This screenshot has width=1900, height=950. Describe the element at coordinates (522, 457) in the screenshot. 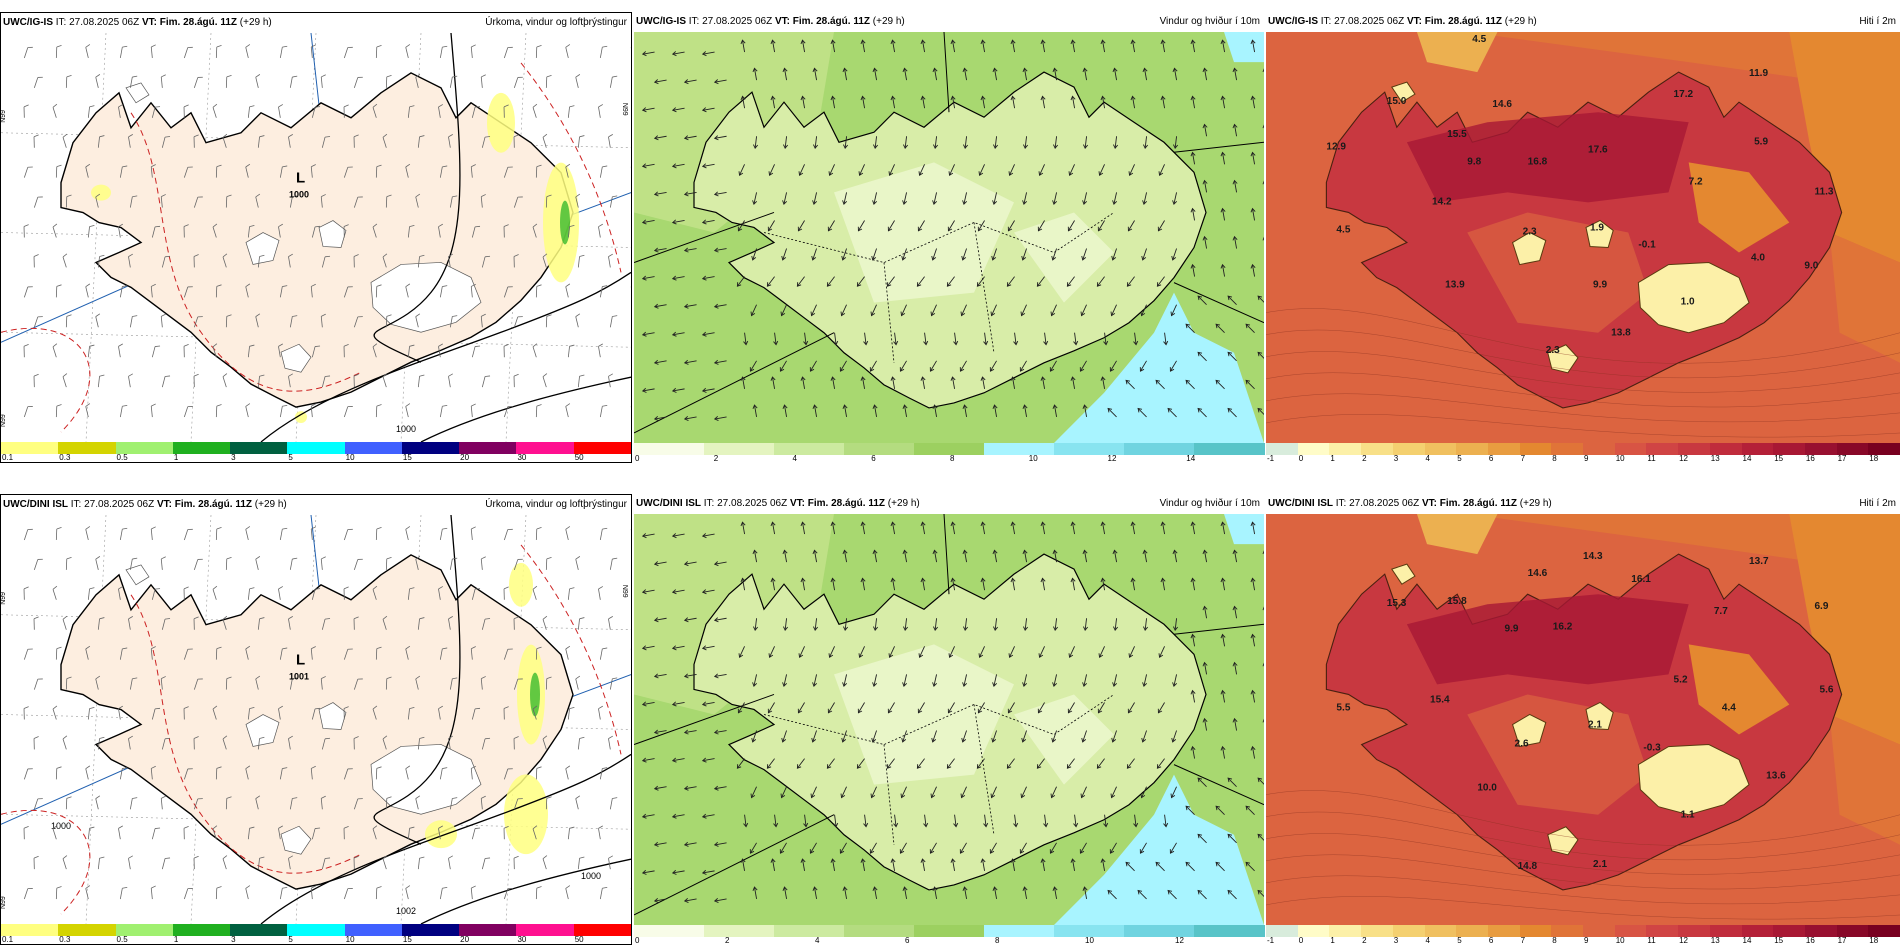

I see `colorbar-tick-label: 30` at that location.